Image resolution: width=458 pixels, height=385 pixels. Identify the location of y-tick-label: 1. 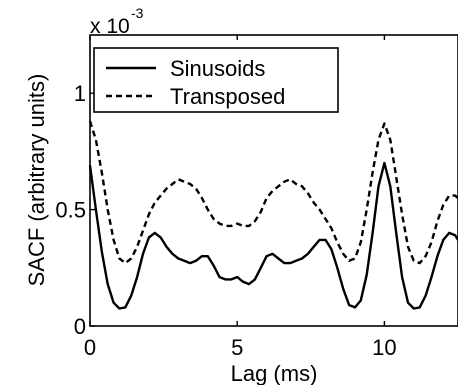
(80, 93).